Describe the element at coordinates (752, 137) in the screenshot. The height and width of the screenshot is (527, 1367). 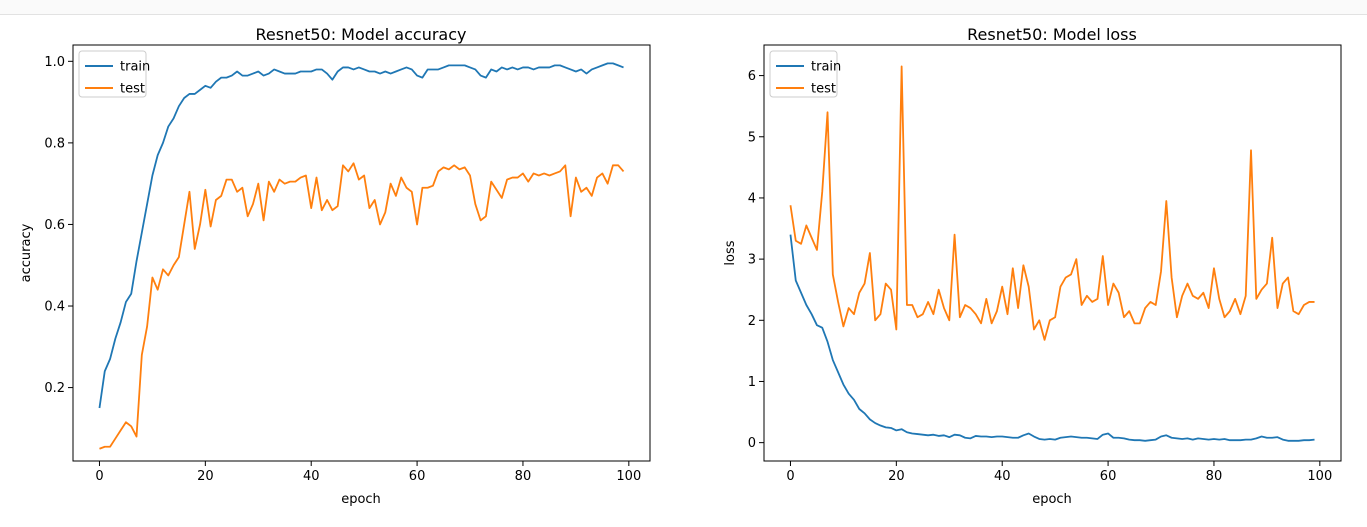
I see `loss-y-tick-label: 5` at that location.